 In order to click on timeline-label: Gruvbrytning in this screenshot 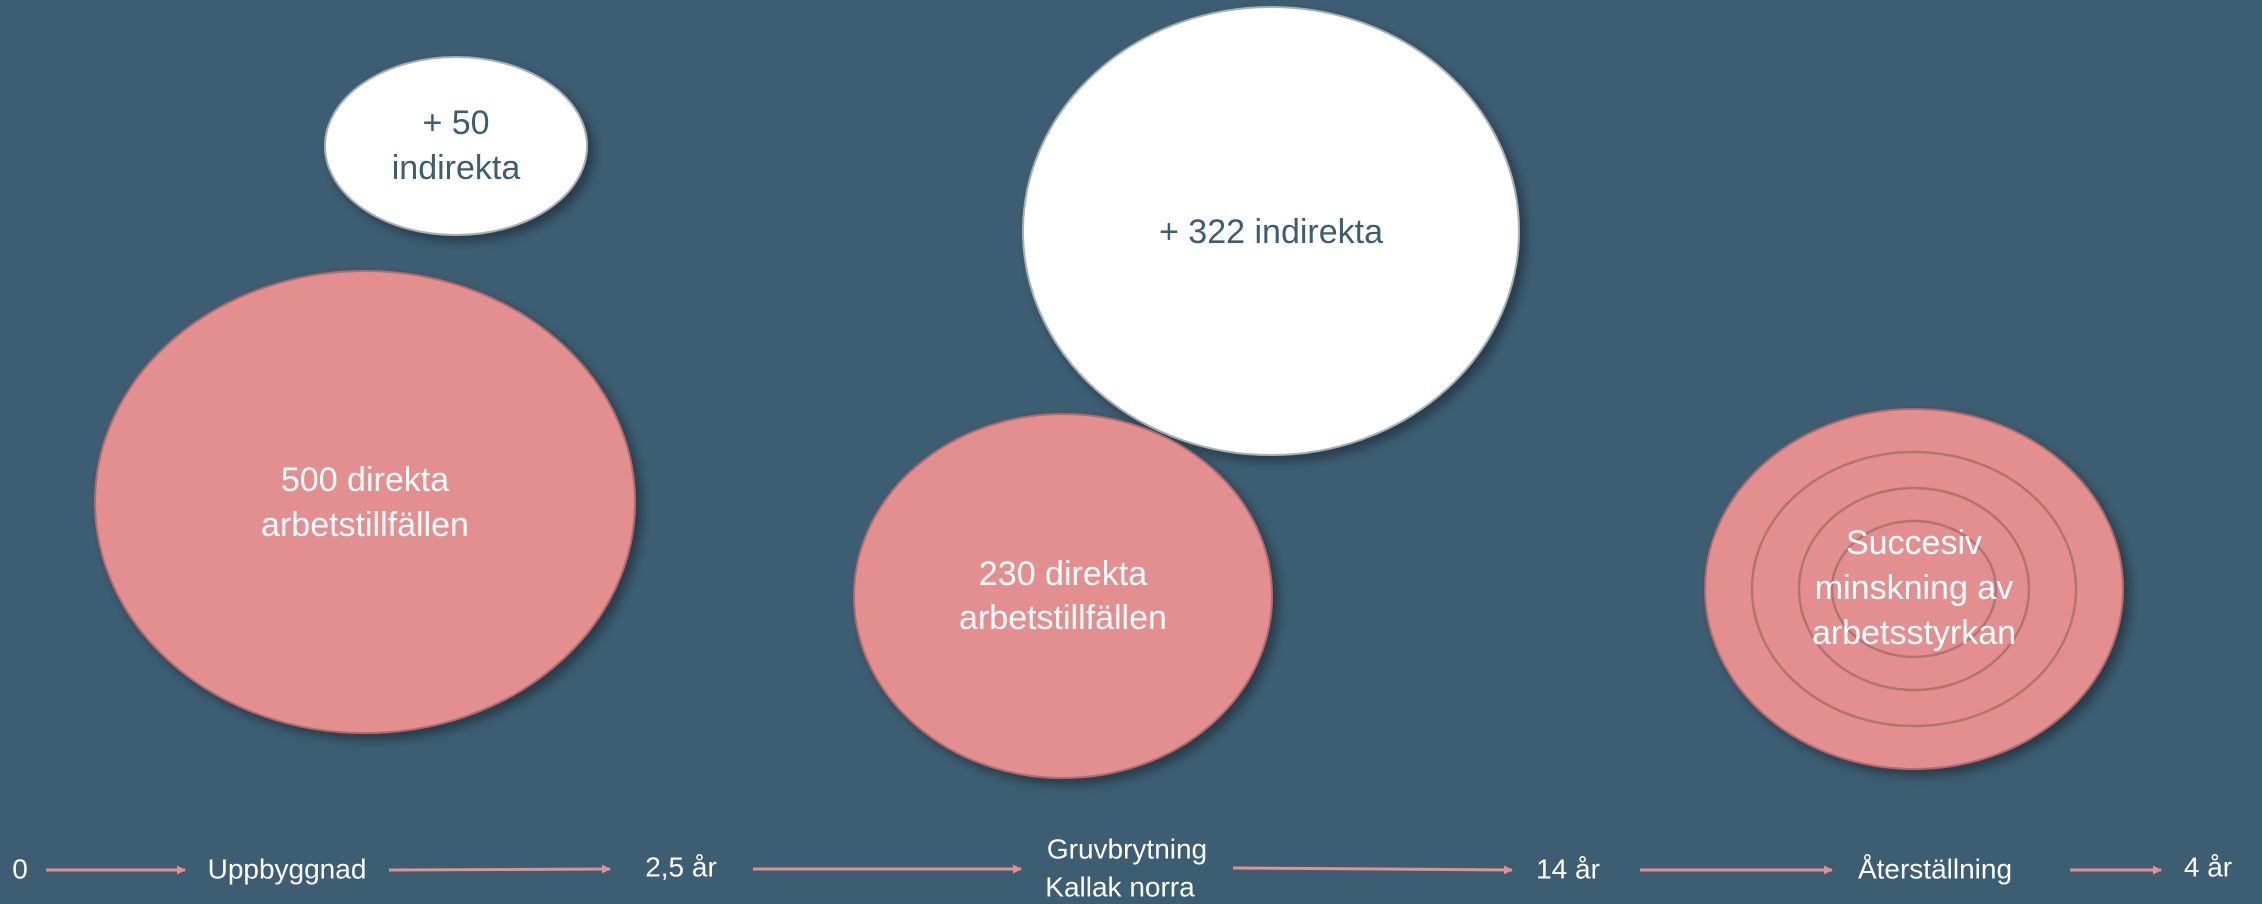, I will do `click(1127, 848)`.